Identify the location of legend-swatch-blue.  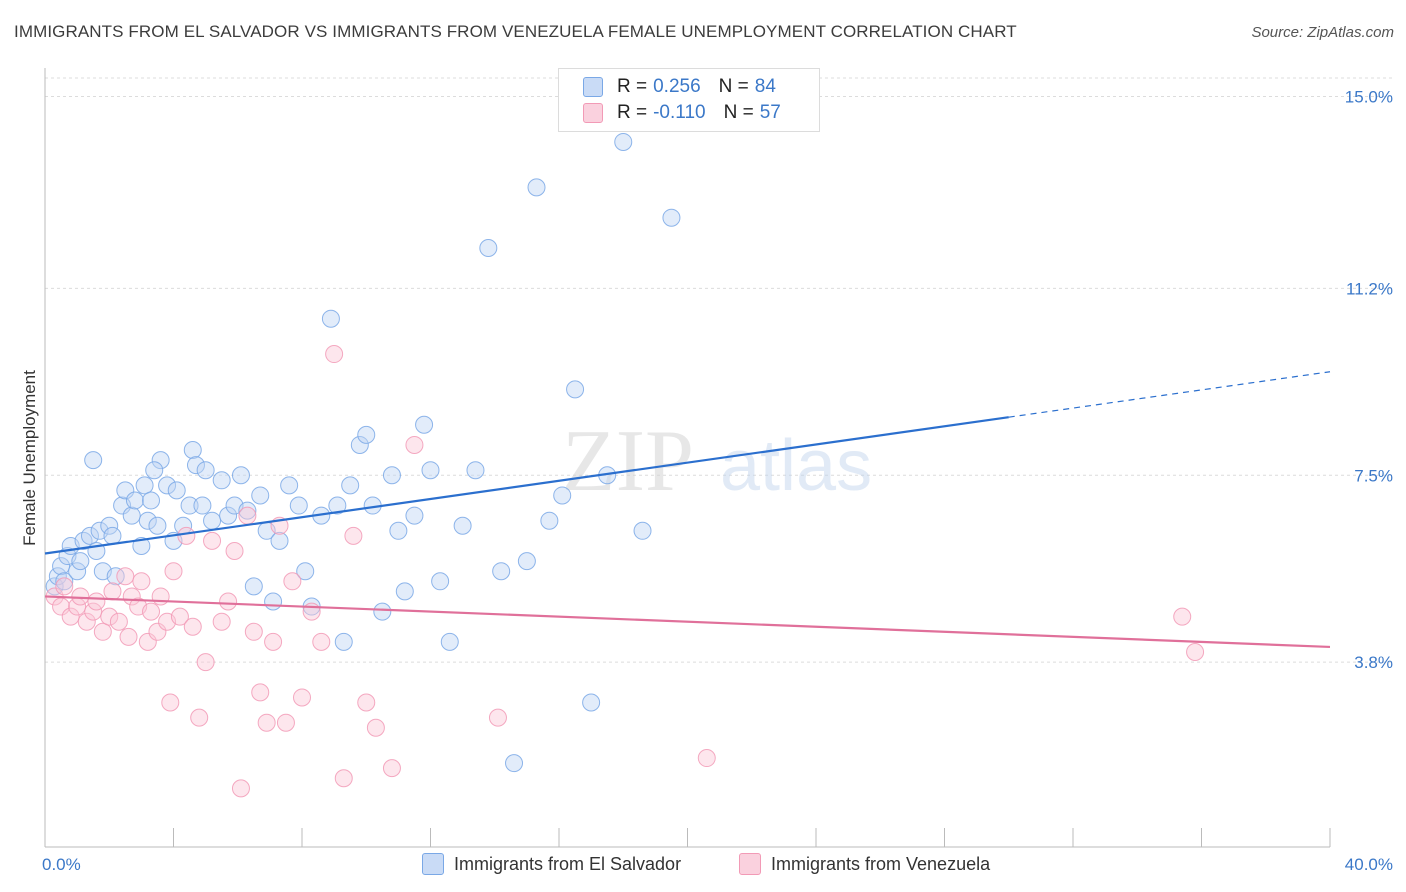
(593, 87).